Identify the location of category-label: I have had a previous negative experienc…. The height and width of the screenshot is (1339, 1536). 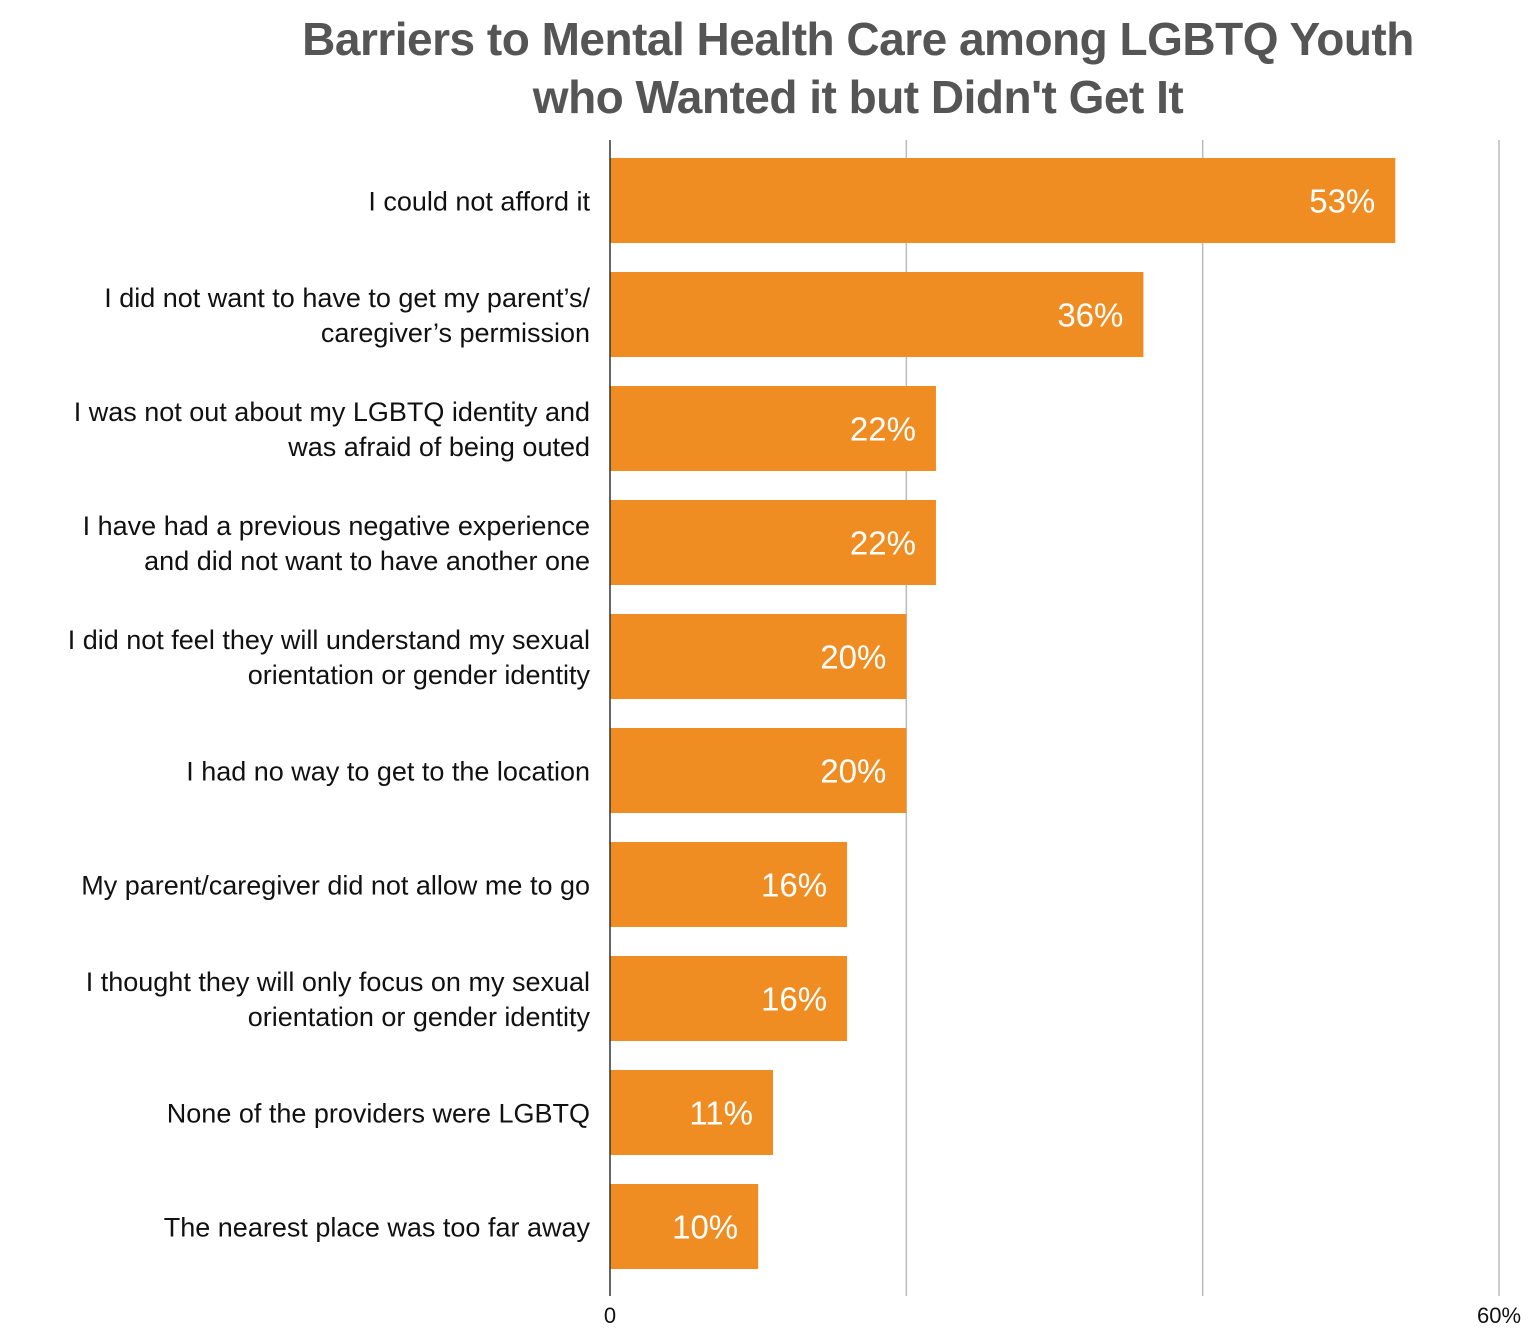
(336, 526).